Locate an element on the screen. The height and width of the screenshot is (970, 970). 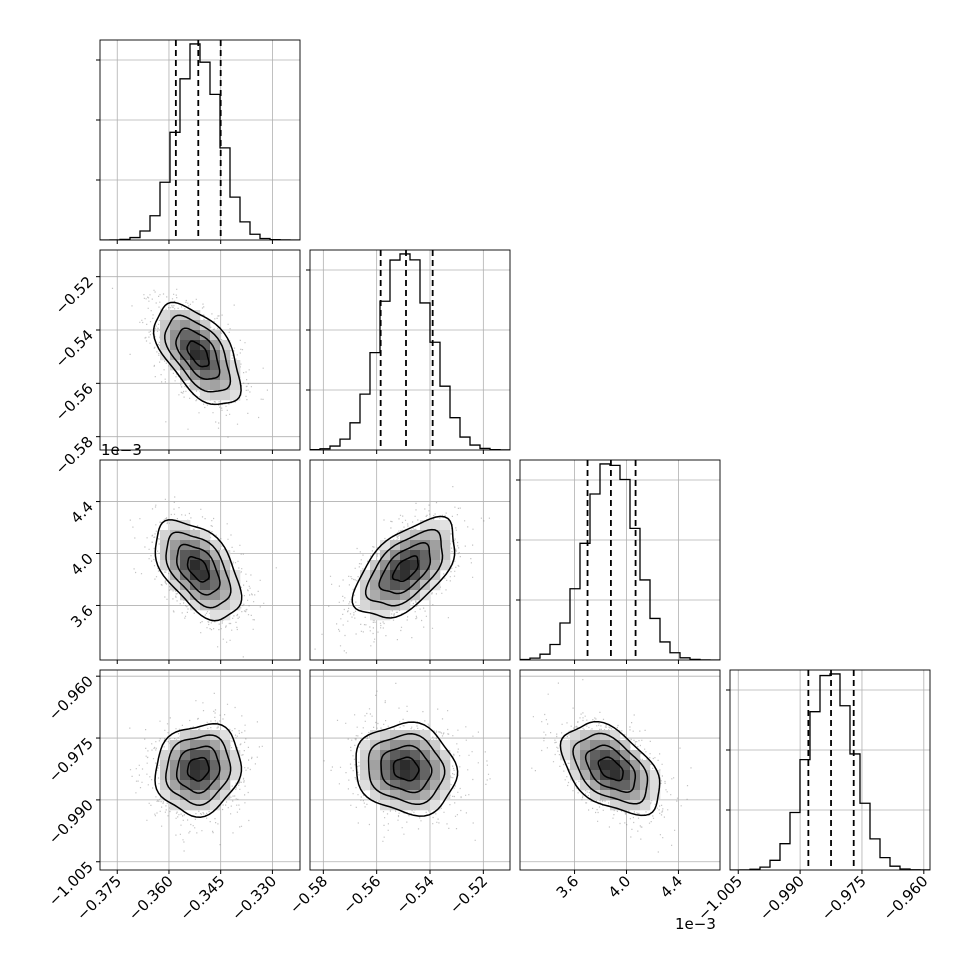
x-tick-label: −0.345 is located at coordinates (203, 898).